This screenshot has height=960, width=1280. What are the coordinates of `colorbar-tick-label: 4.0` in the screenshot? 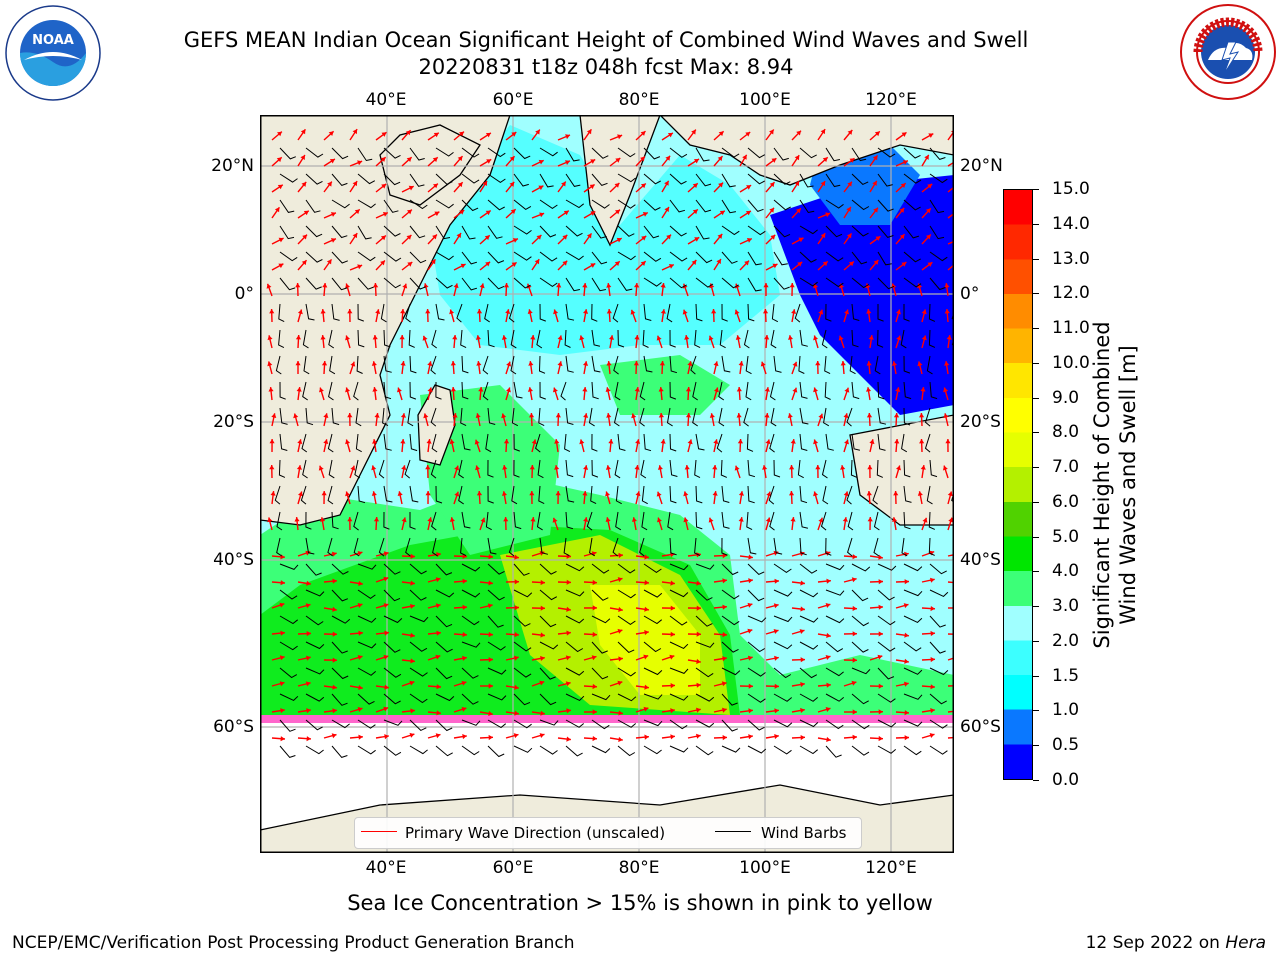 It's located at (1066, 571).